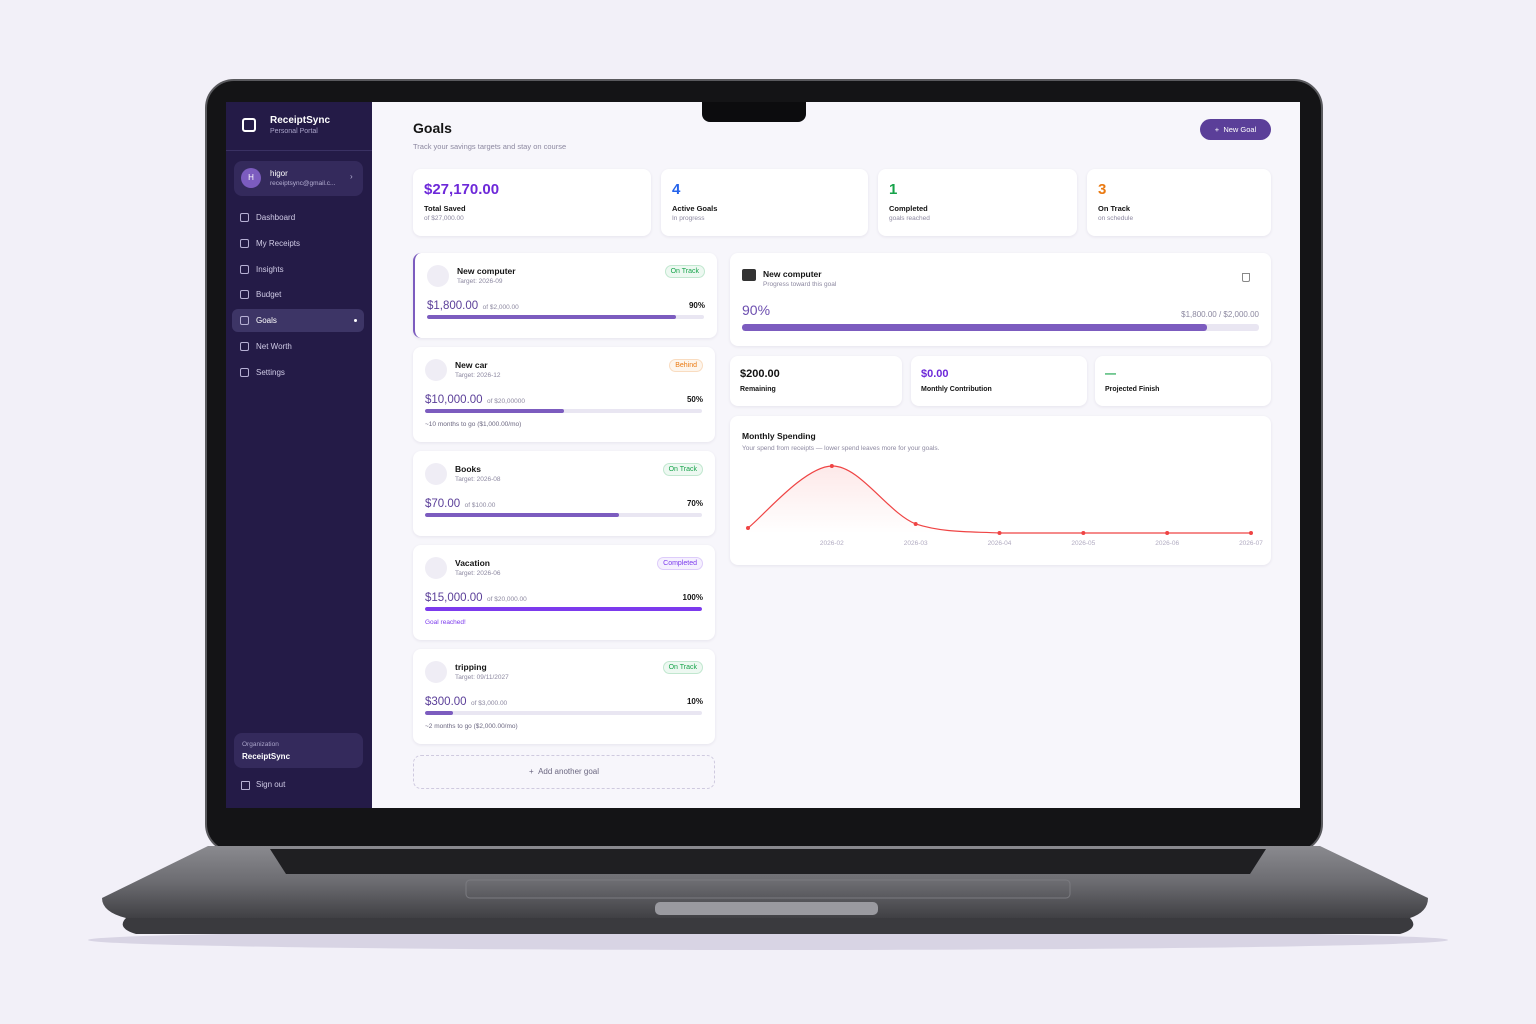 Image resolution: width=1536 pixels, height=1024 pixels. Describe the element at coordinates (436, 370) in the screenshot. I see `goal-icon` at that location.